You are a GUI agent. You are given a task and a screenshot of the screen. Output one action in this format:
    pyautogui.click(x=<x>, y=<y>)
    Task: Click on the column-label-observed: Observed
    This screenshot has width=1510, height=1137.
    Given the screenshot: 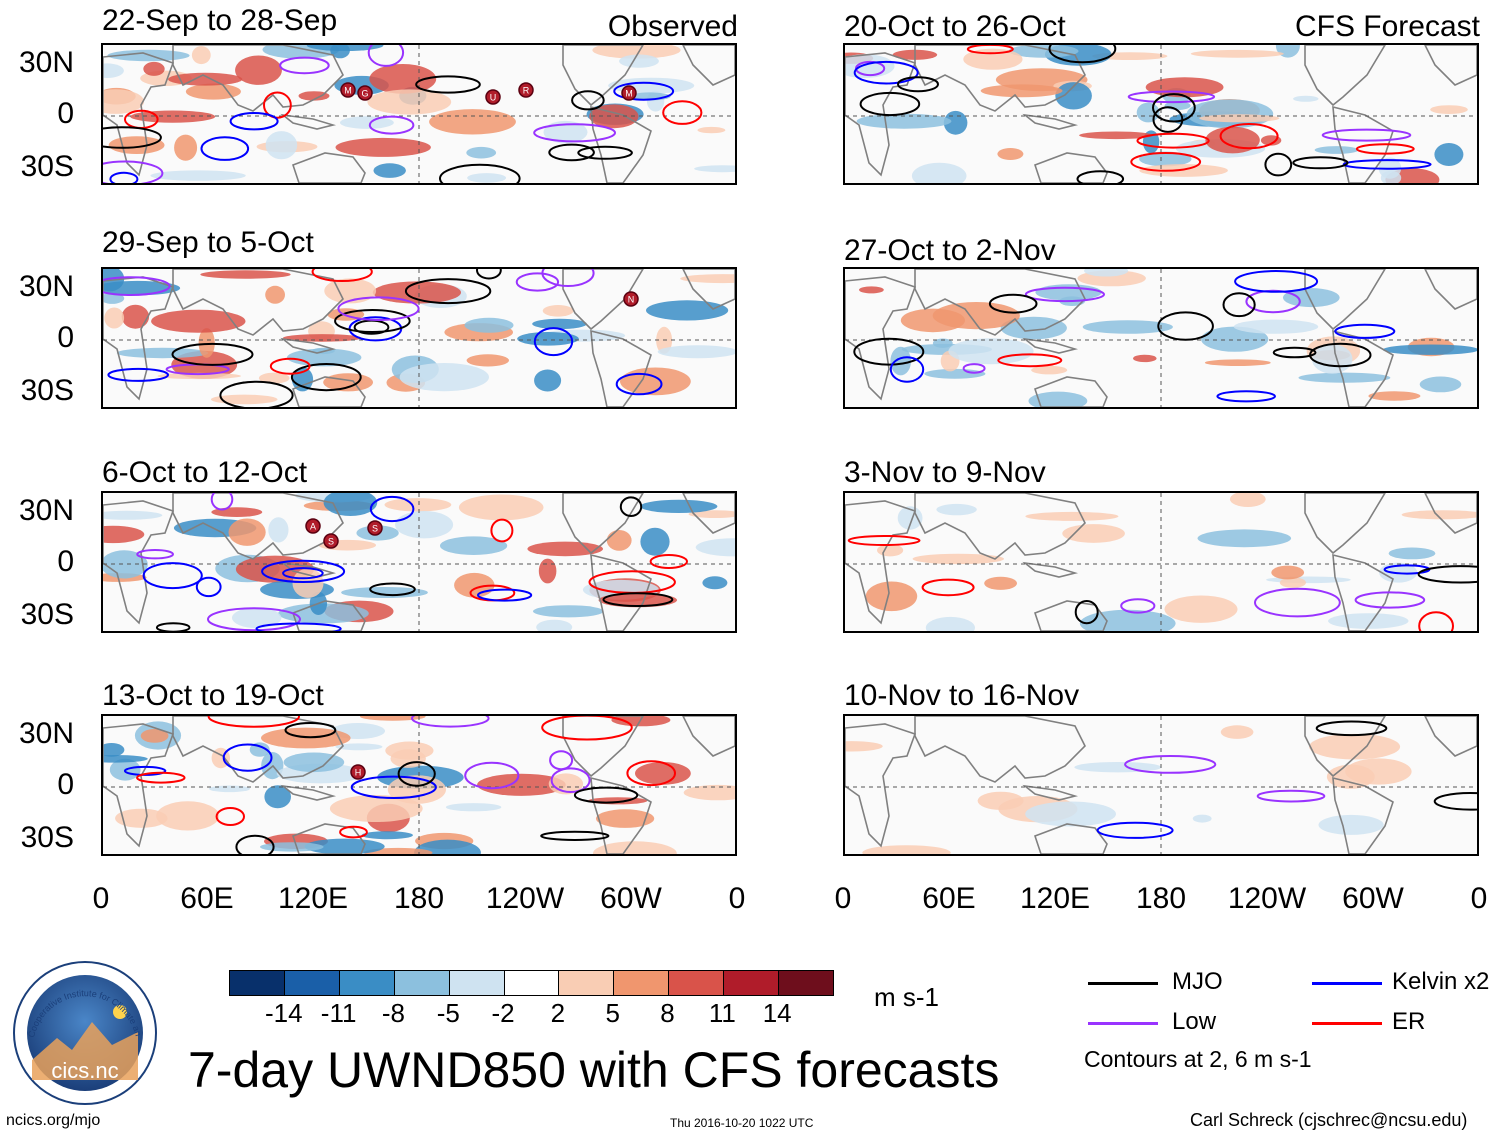 What is the action you would take?
    pyautogui.click(x=672, y=26)
    